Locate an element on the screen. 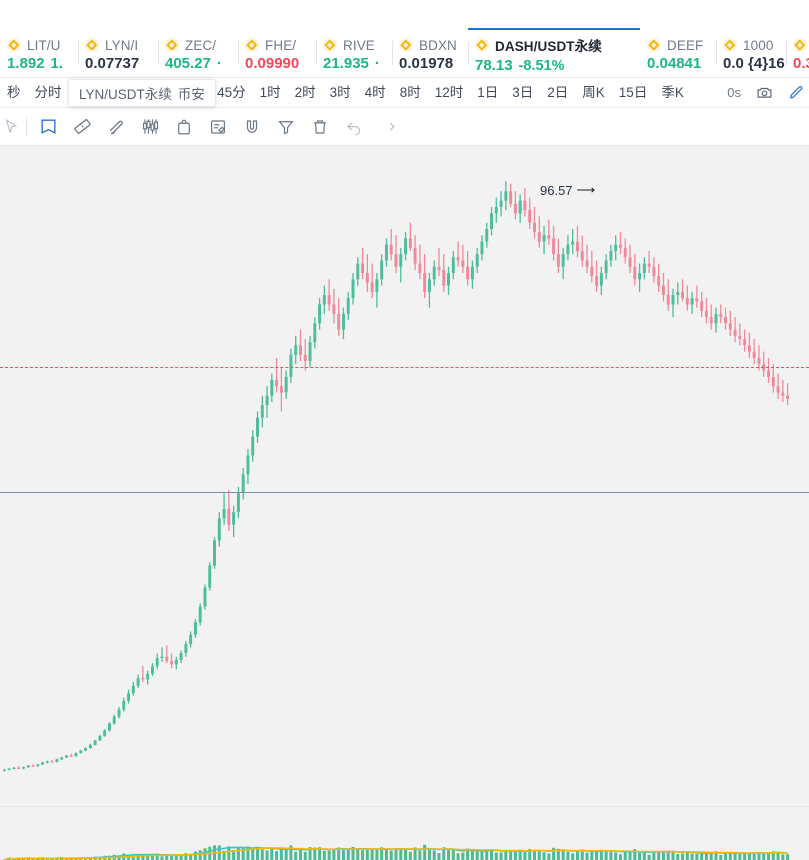 The image size is (809, 860). drawing-toolbar is located at coordinates (404, 127).